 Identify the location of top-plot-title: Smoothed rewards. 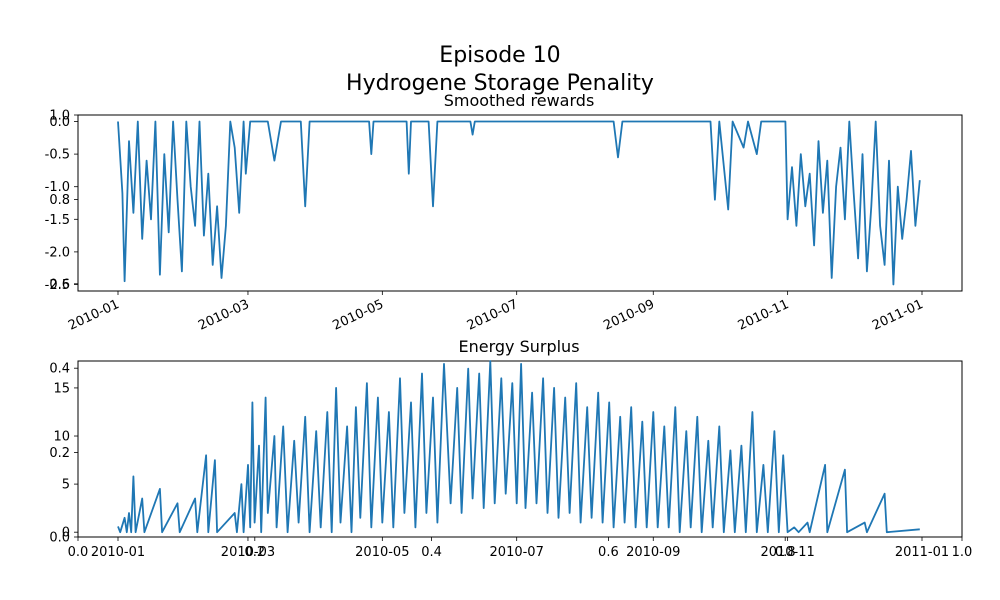
(519, 100).